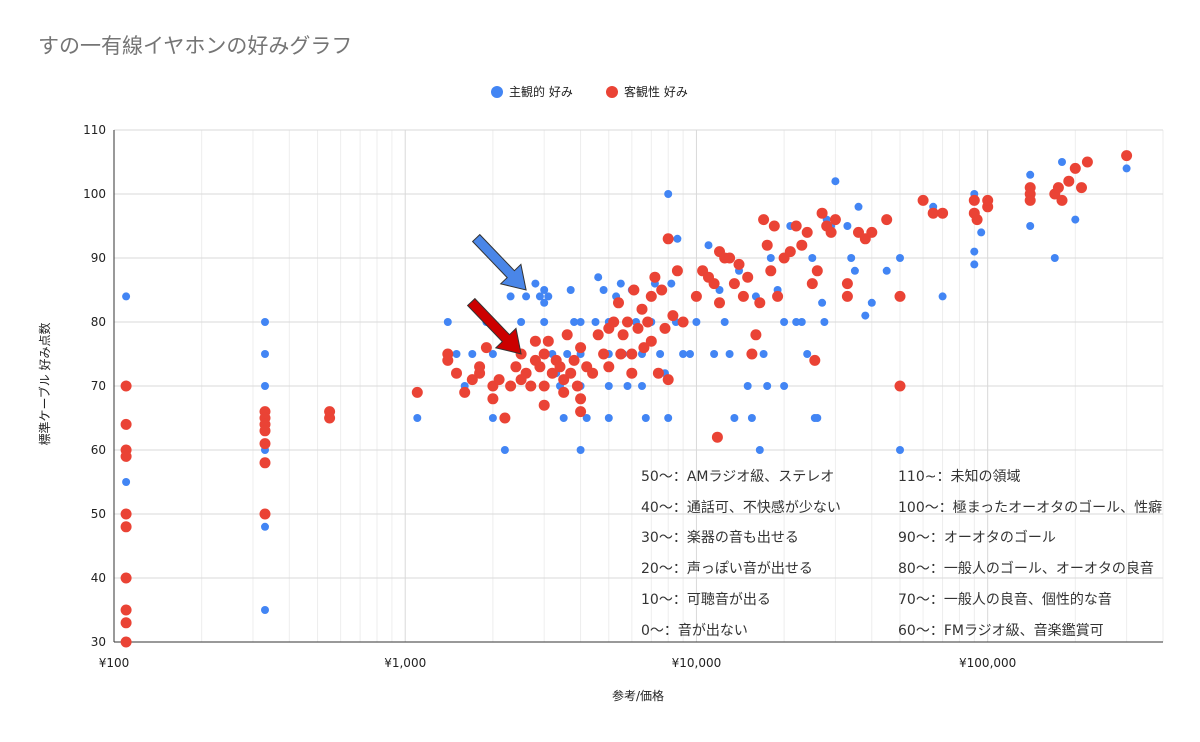 The height and width of the screenshot is (742, 1200). I want to click on y-tick-label: 50, so click(98, 514).